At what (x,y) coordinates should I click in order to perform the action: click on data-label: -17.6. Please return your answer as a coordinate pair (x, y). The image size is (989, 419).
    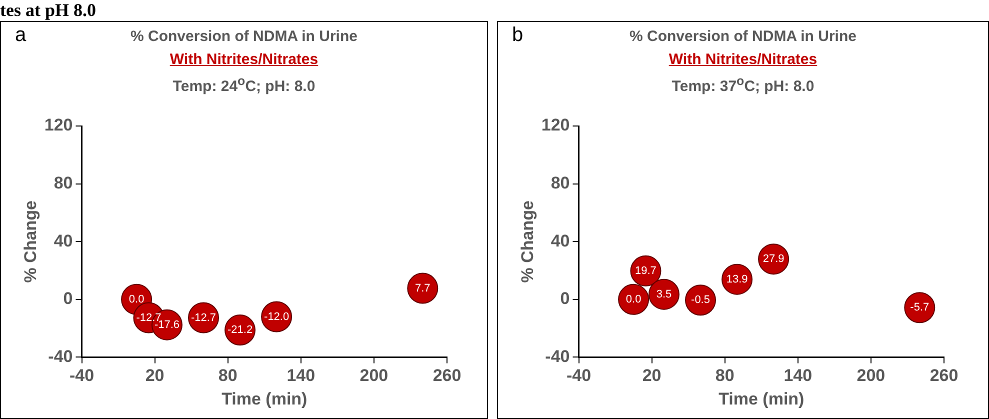
    Looking at the image, I should click on (167, 324).